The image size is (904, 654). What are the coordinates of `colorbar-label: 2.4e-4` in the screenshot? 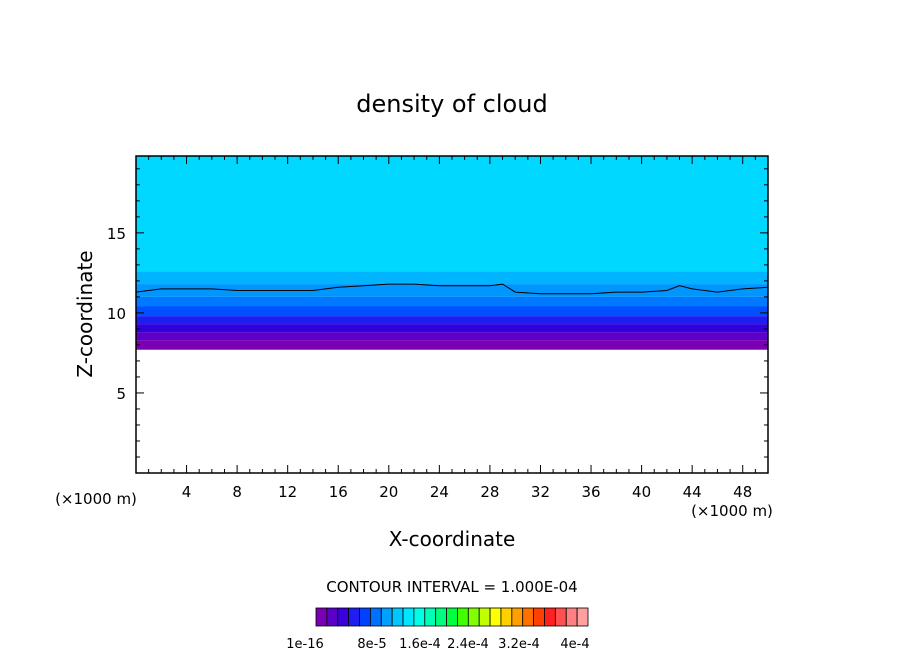 It's located at (468, 644).